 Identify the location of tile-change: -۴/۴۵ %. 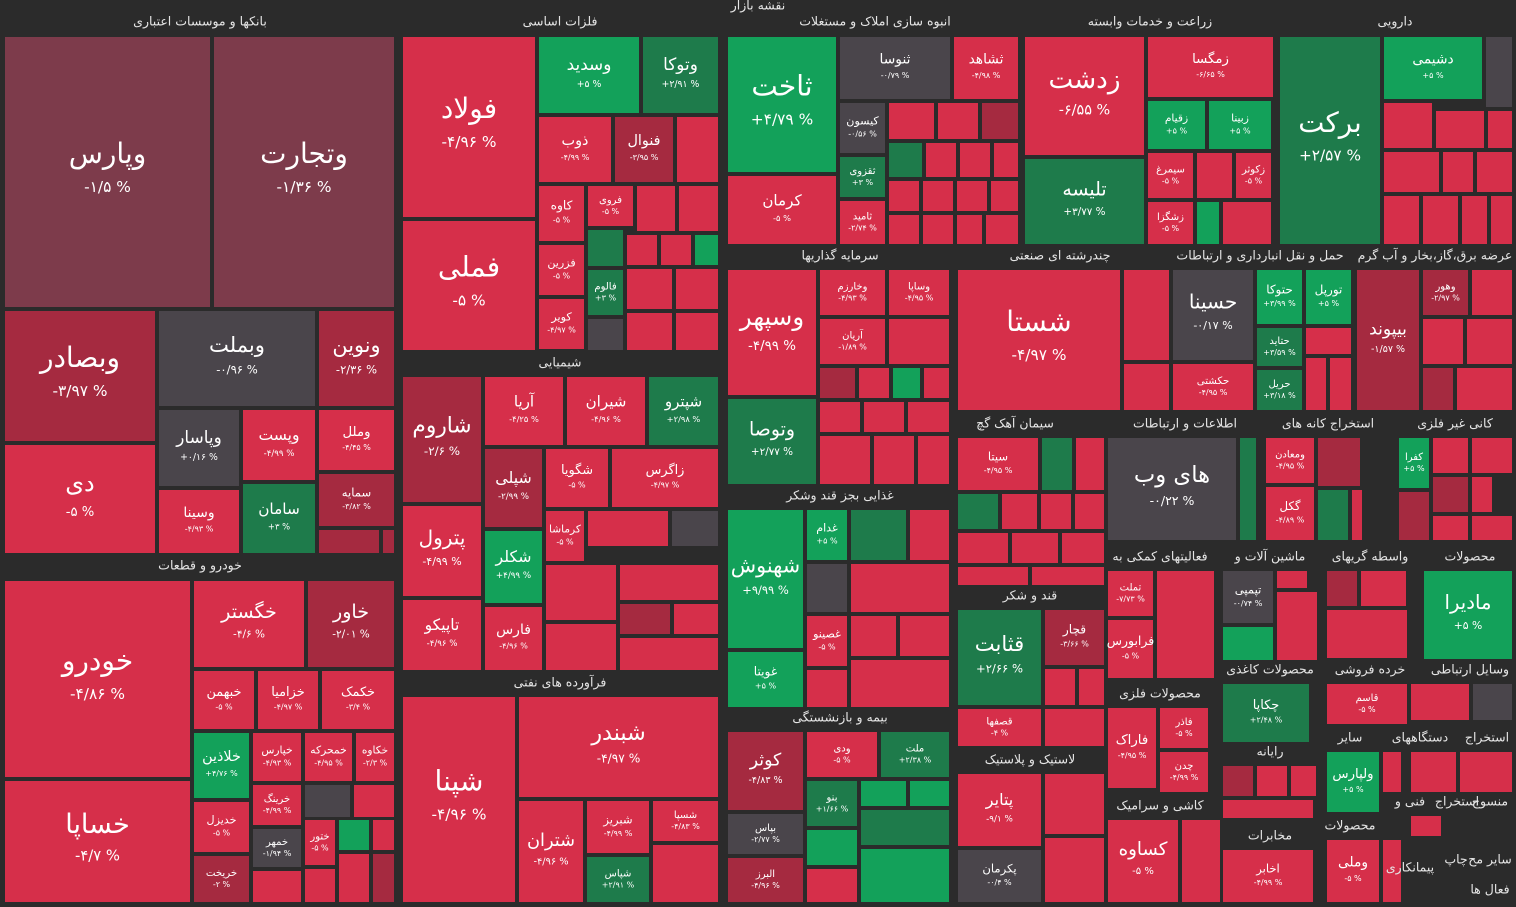
(356, 447).